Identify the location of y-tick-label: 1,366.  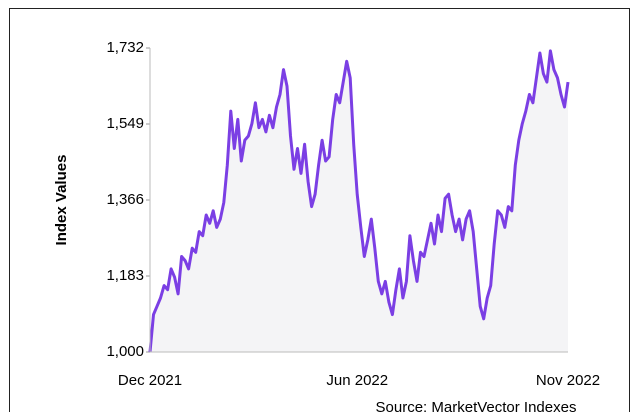
(125, 199).